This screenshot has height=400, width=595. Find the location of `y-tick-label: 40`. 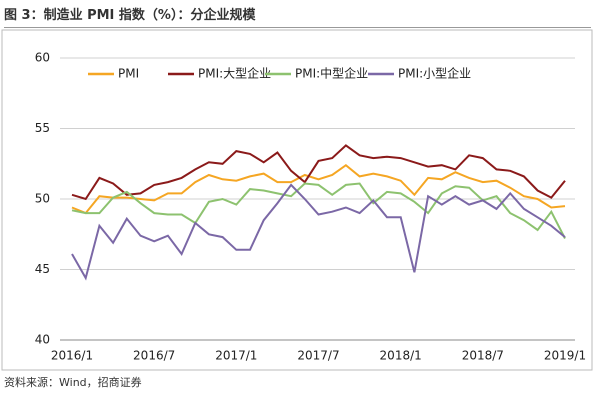

y-tick-label: 40 is located at coordinates (42, 340).